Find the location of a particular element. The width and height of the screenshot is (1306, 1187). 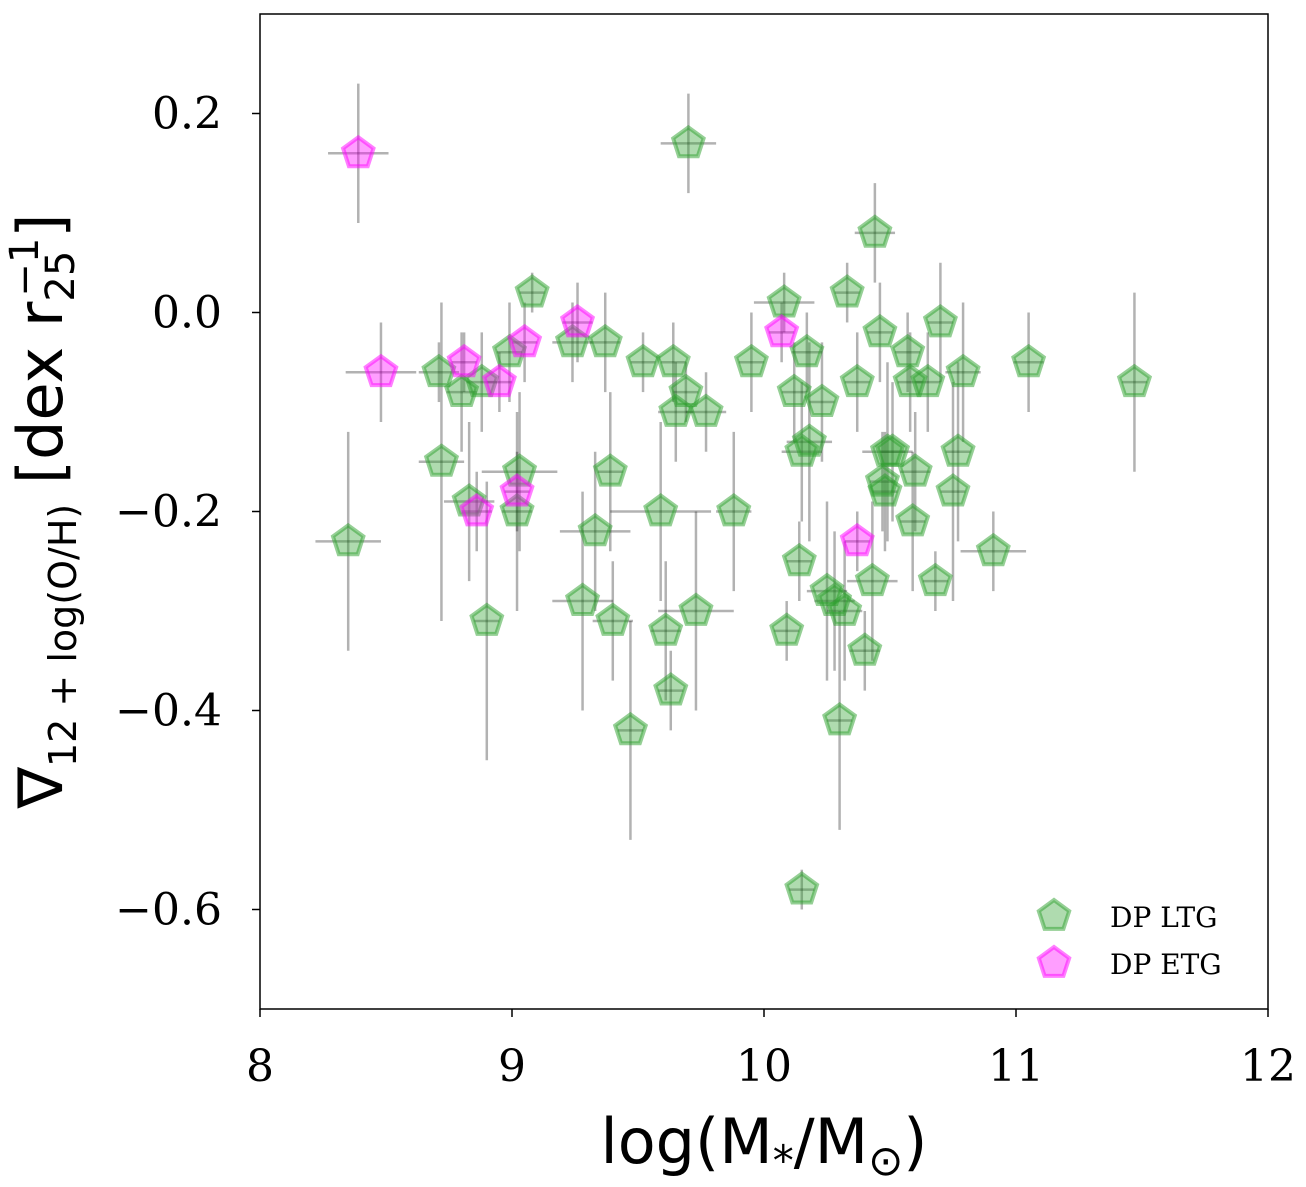

legend-label-dp-ltg: DP LTG is located at coordinates (1164, 917).